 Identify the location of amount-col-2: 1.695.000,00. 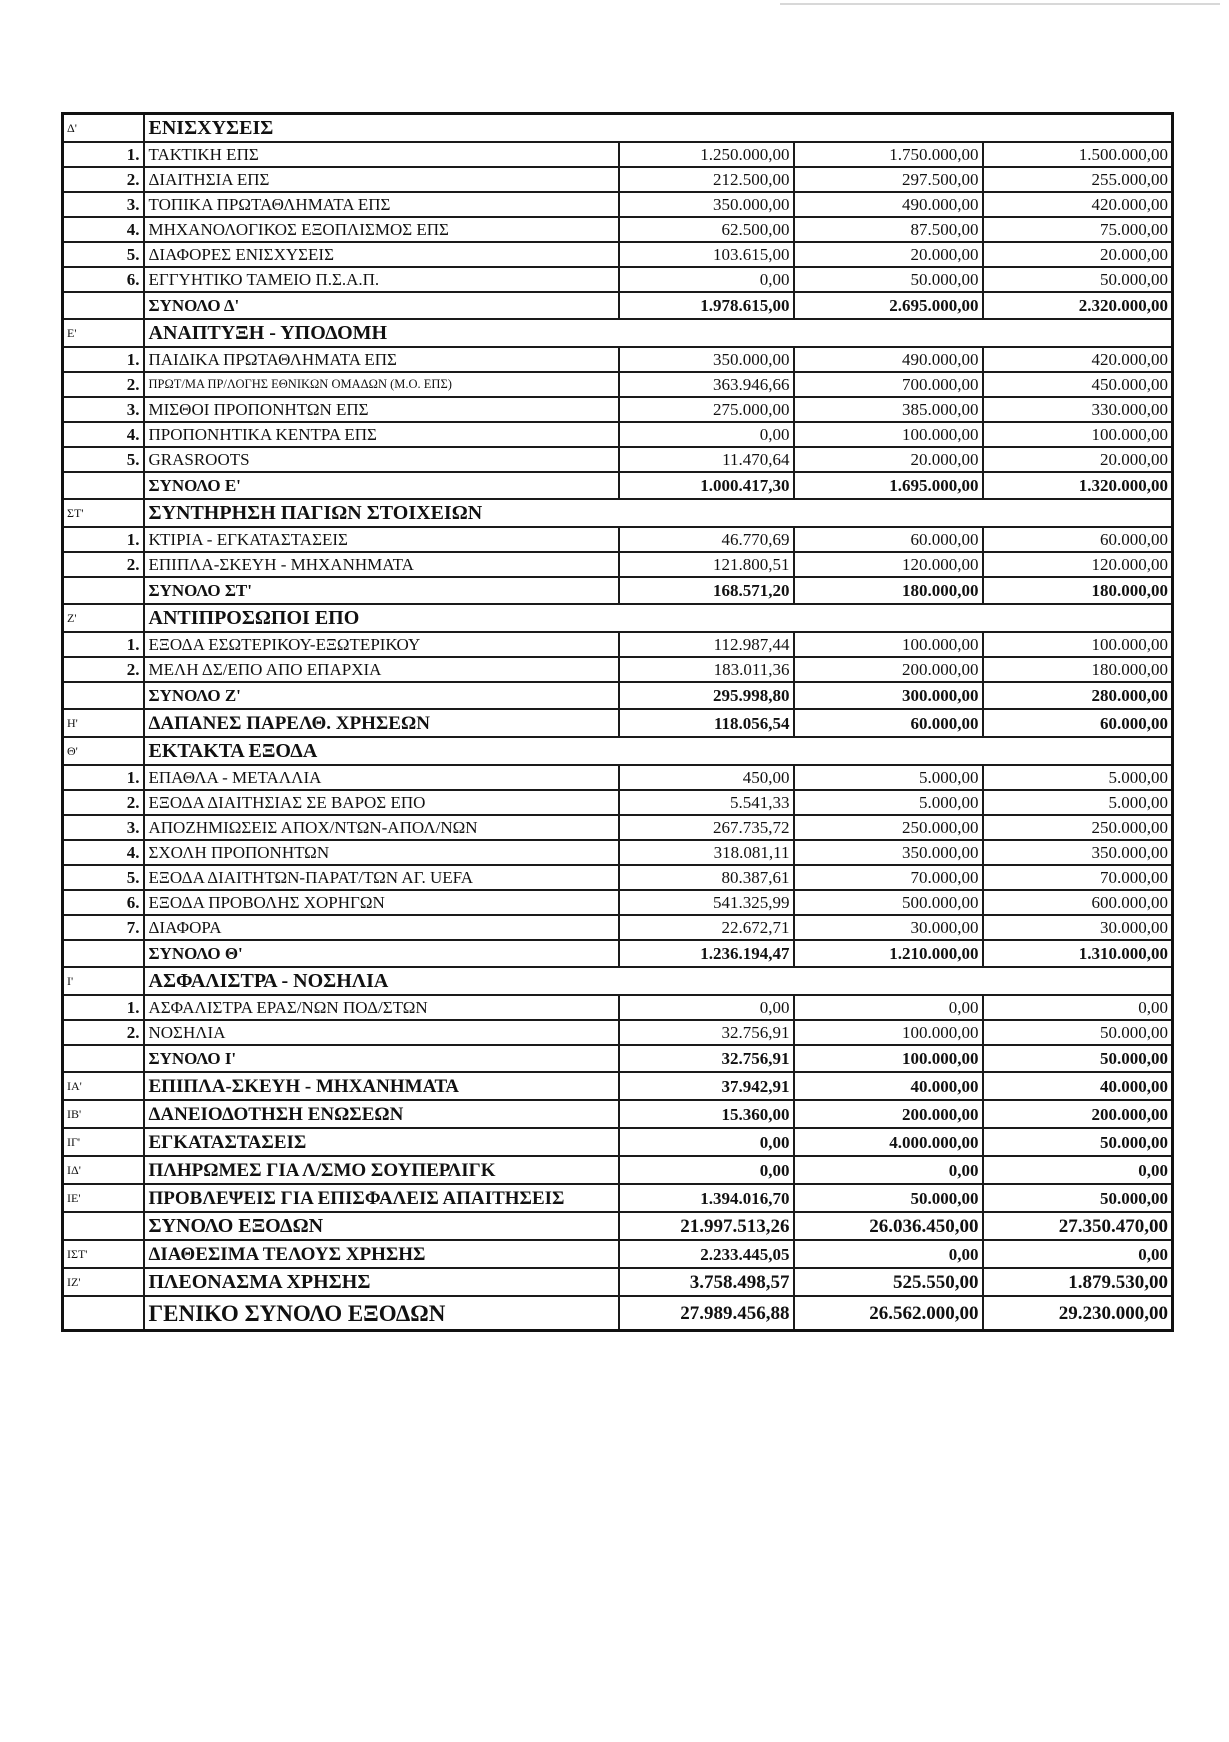
(888, 485).